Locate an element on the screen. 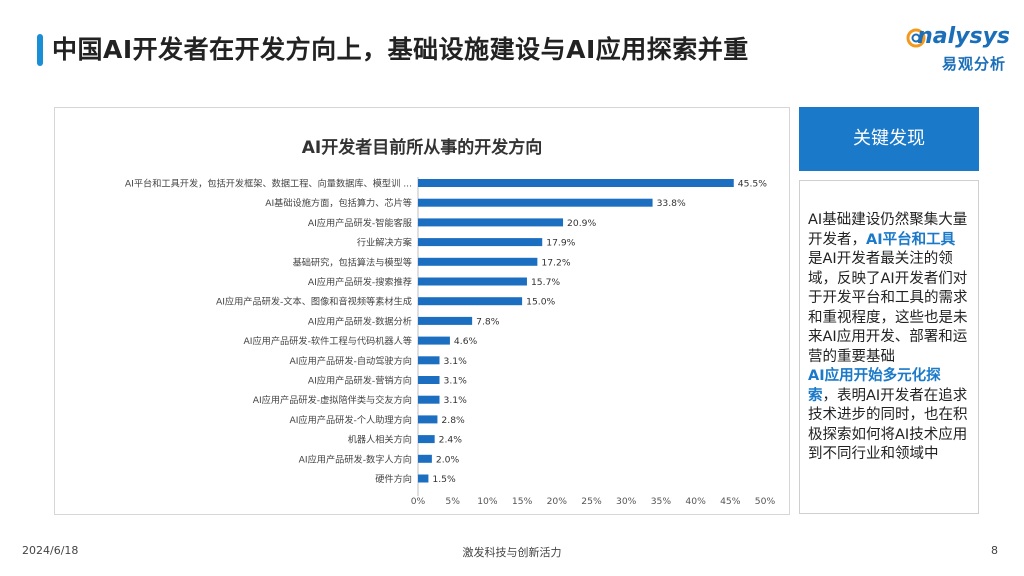 The height and width of the screenshot is (576, 1024). category-label: 基础研究，包括算法与模型等 is located at coordinates (352, 262).